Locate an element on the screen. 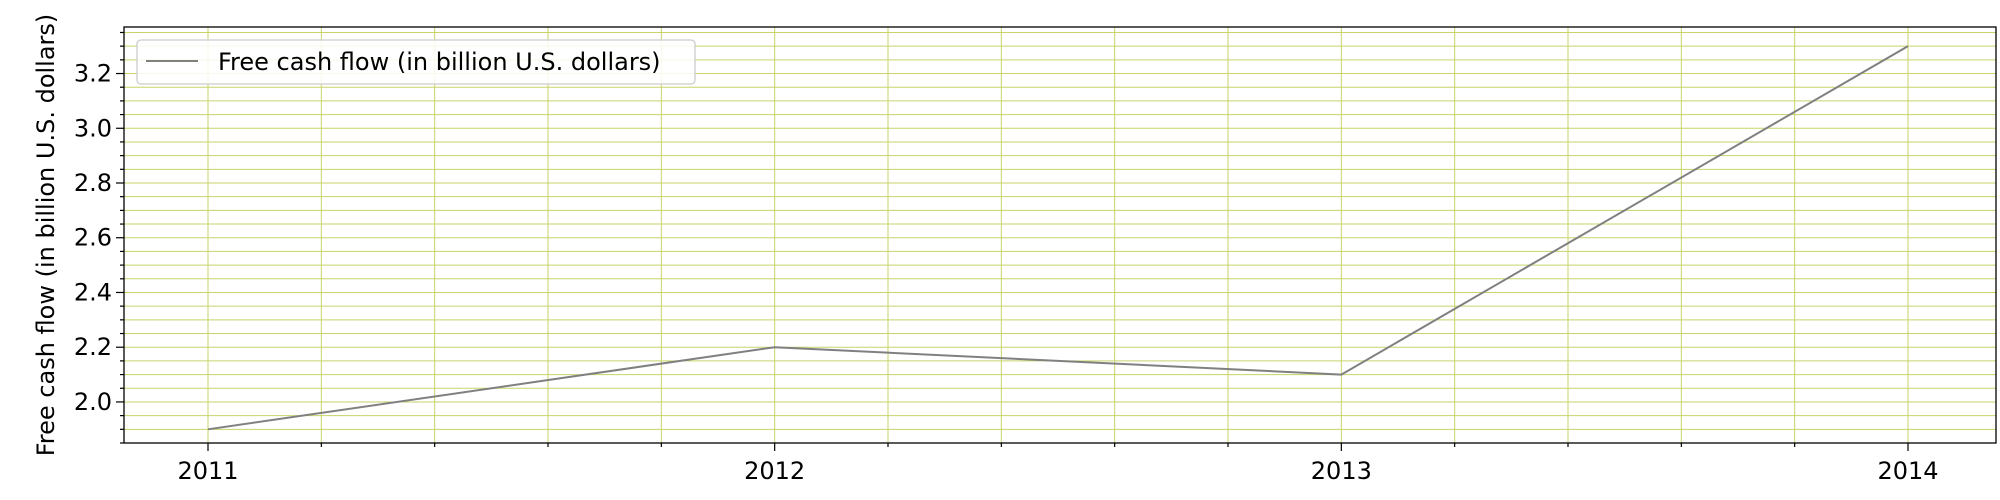  legend-label: Free cash flow (in billion U.S. dollars) is located at coordinates (439, 62).